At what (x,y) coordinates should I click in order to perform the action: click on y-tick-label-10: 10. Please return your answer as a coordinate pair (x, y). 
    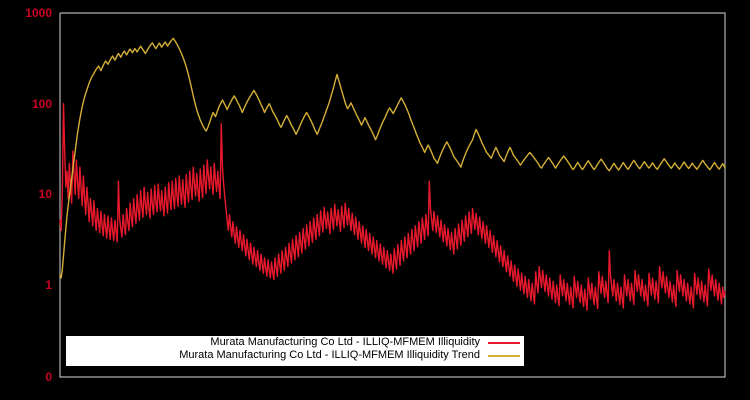
    Looking at the image, I should click on (45, 194).